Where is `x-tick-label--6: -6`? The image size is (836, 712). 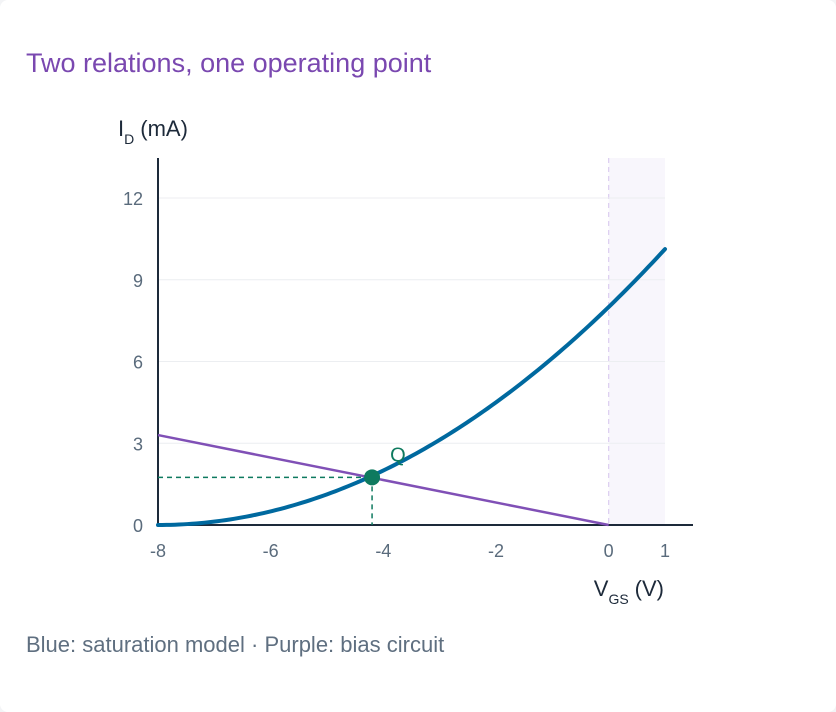
x-tick-label--6: -6 is located at coordinates (271, 551).